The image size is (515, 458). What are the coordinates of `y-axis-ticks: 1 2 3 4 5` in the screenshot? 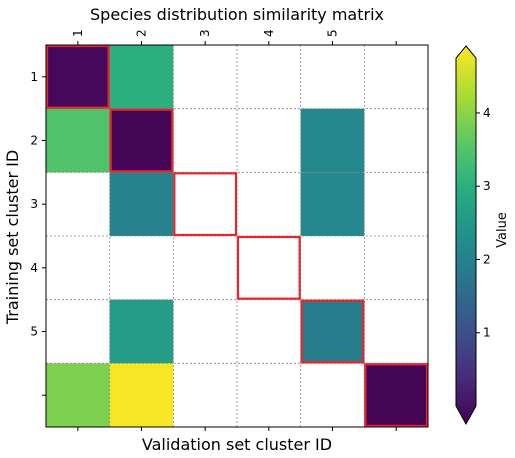 It's located at (38, 233).